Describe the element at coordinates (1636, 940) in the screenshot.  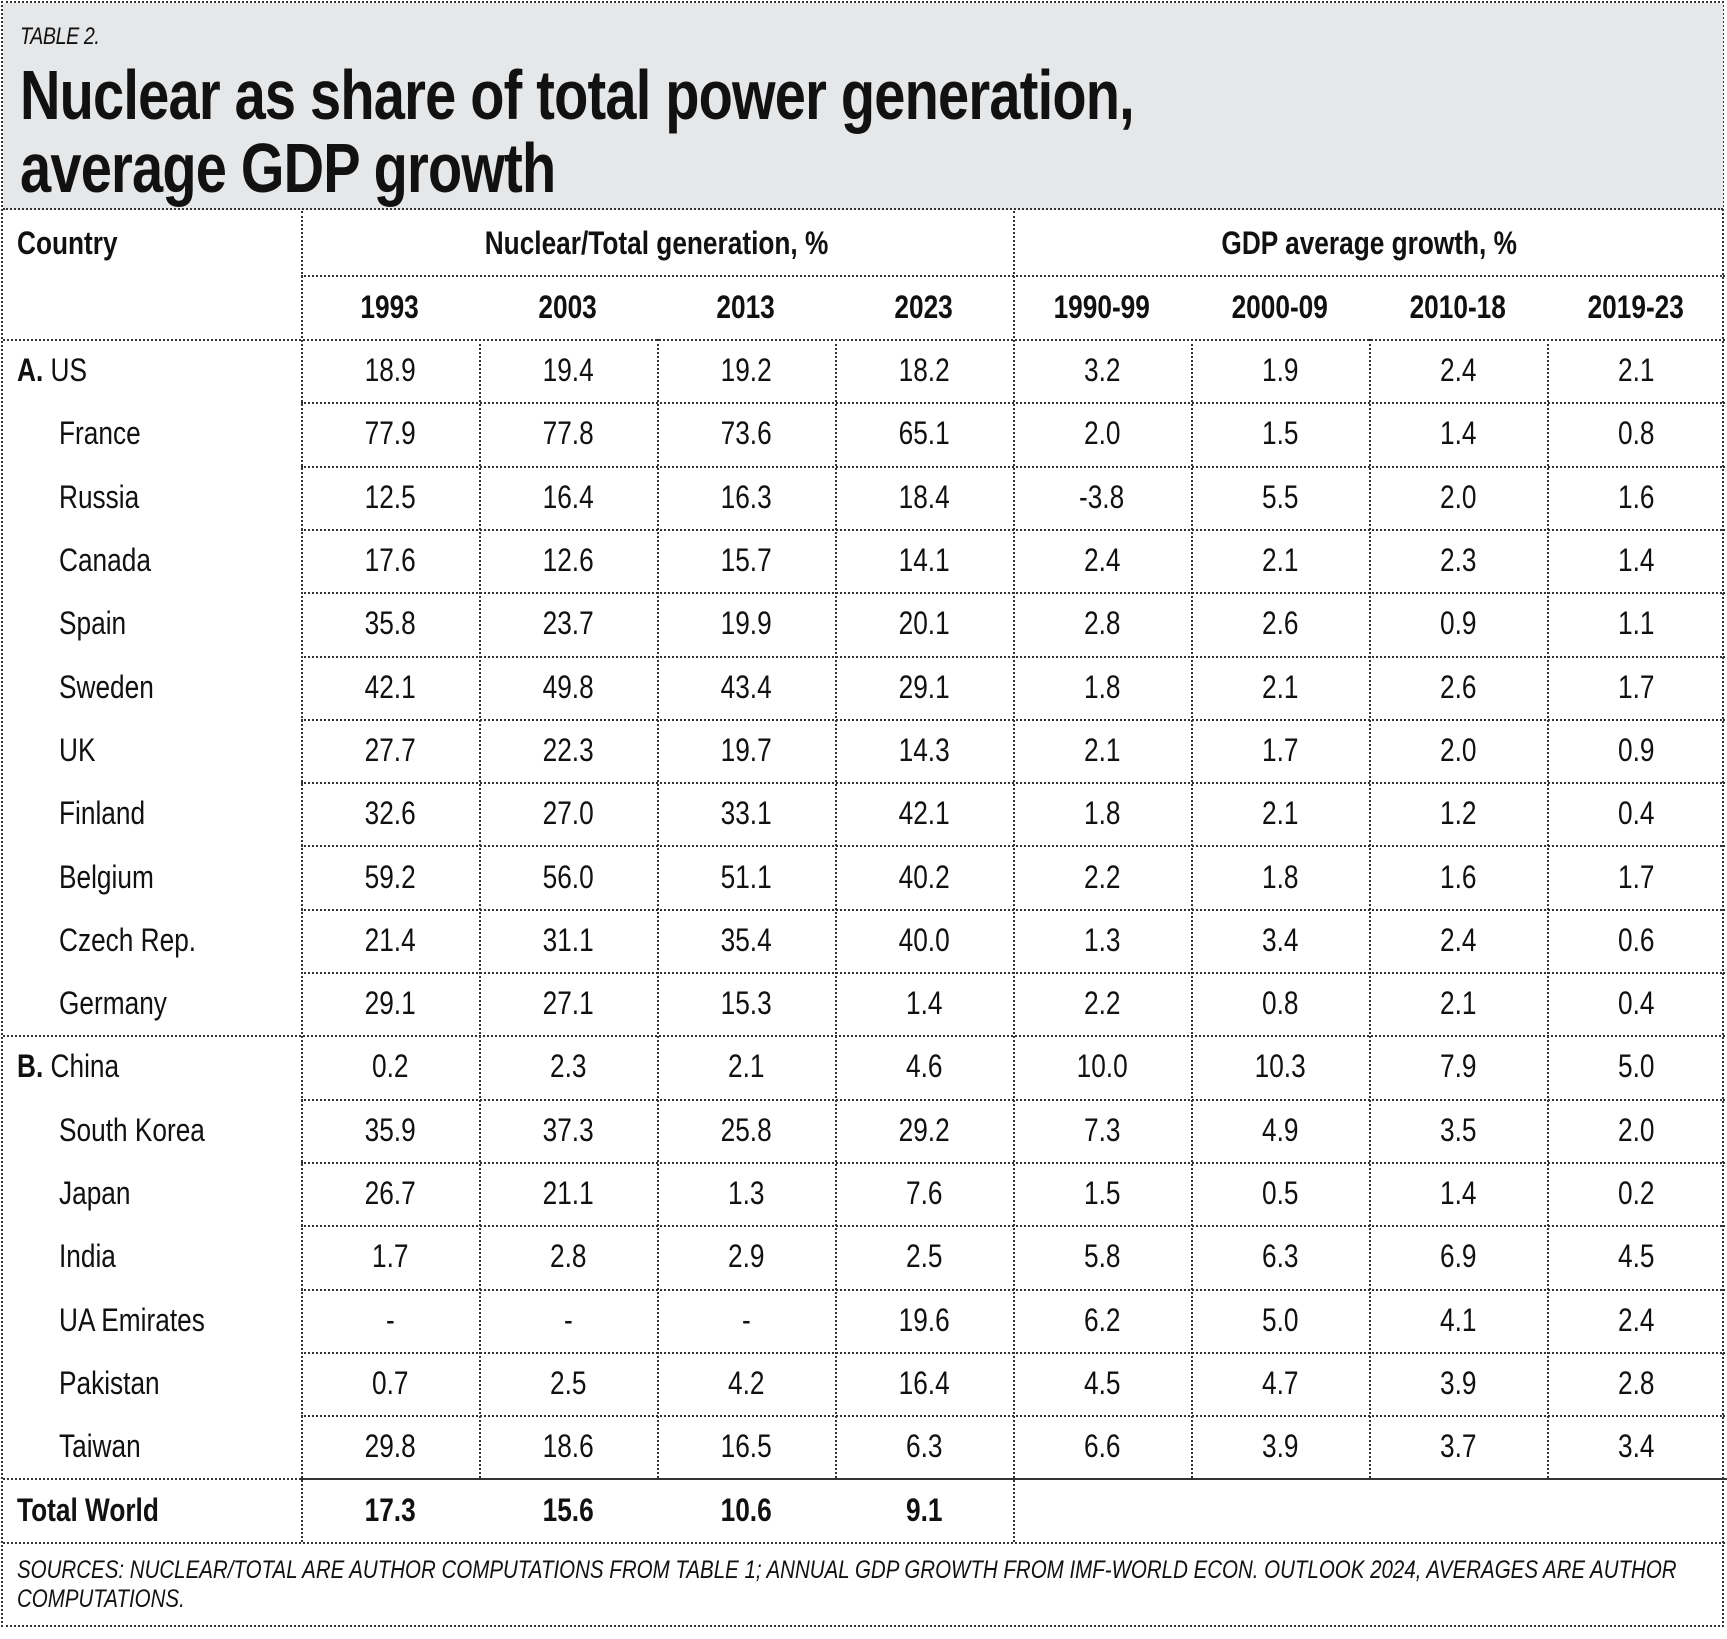
I see `value-cell: 0.6` at that location.